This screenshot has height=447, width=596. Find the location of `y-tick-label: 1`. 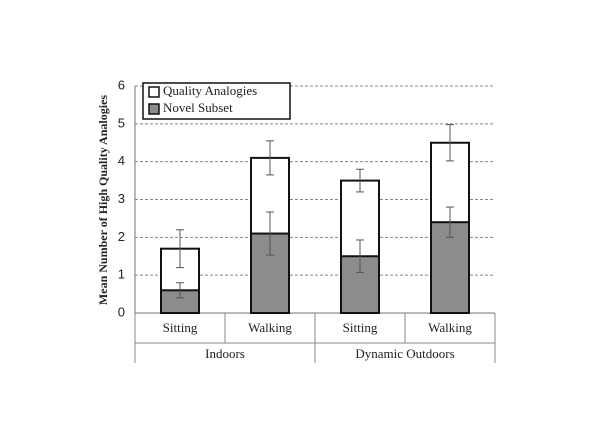

y-tick-label: 1 is located at coordinates (121, 274).